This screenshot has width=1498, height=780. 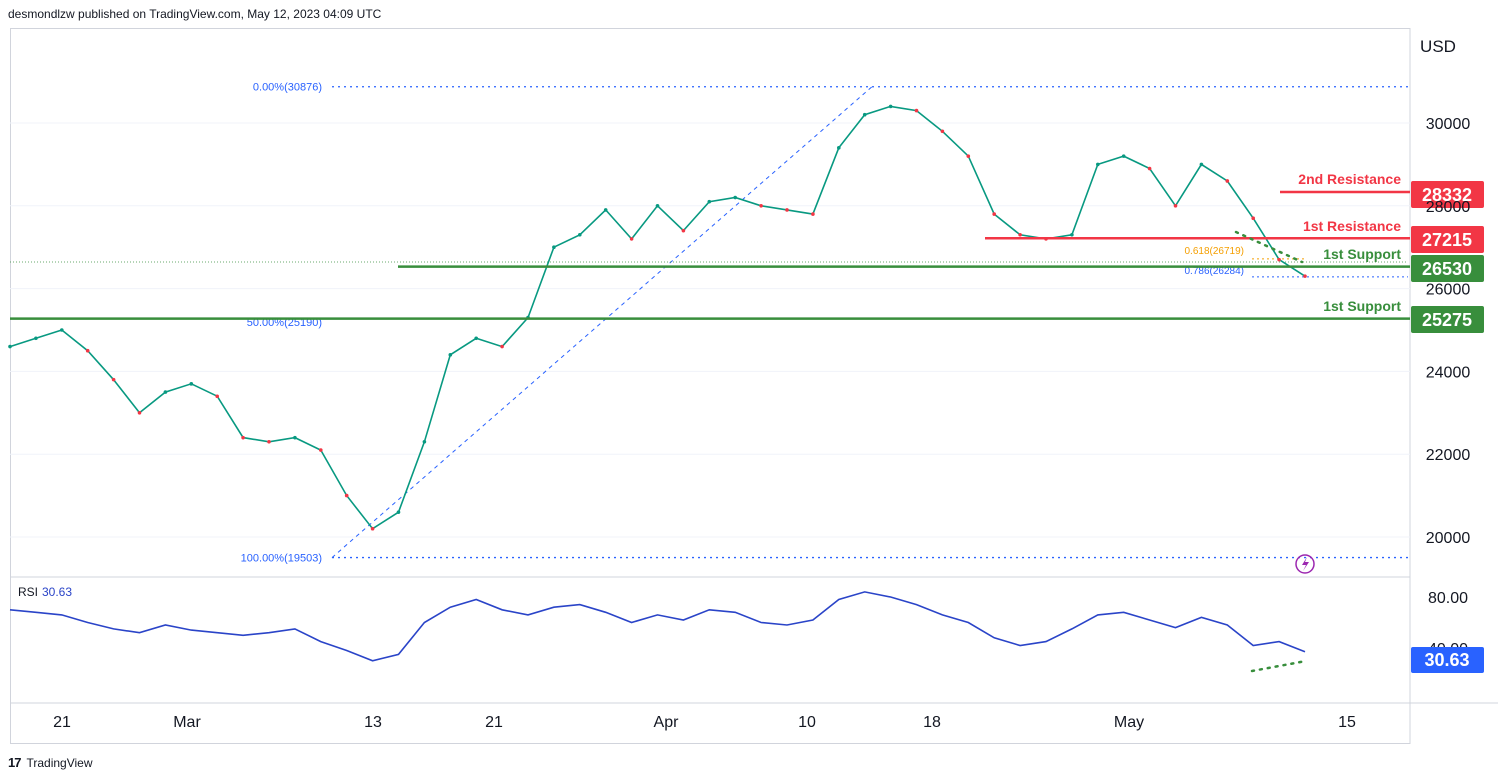 I want to click on time-tick-label: Apr, so click(x=667, y=722).